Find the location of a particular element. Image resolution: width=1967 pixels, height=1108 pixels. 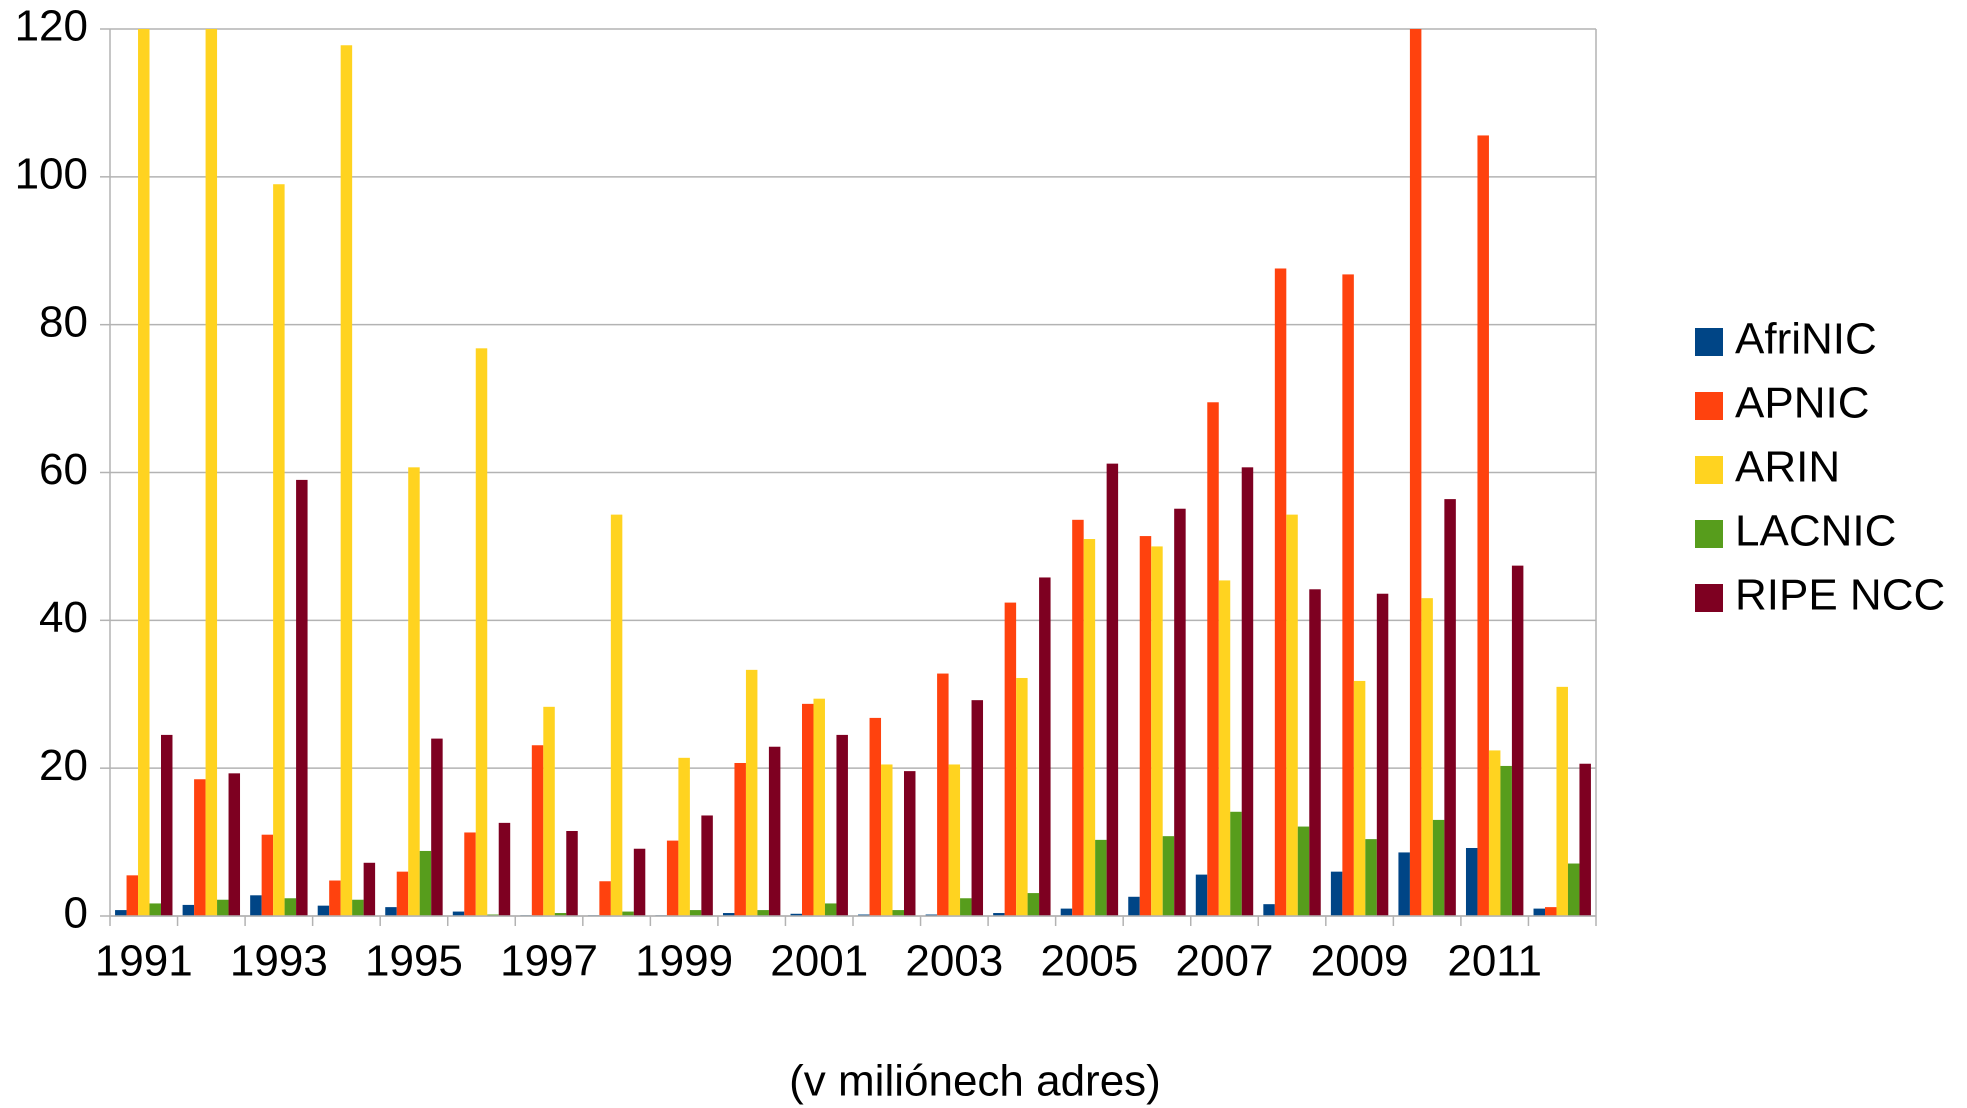

x-tick-label: 2003 is located at coordinates (954, 961).